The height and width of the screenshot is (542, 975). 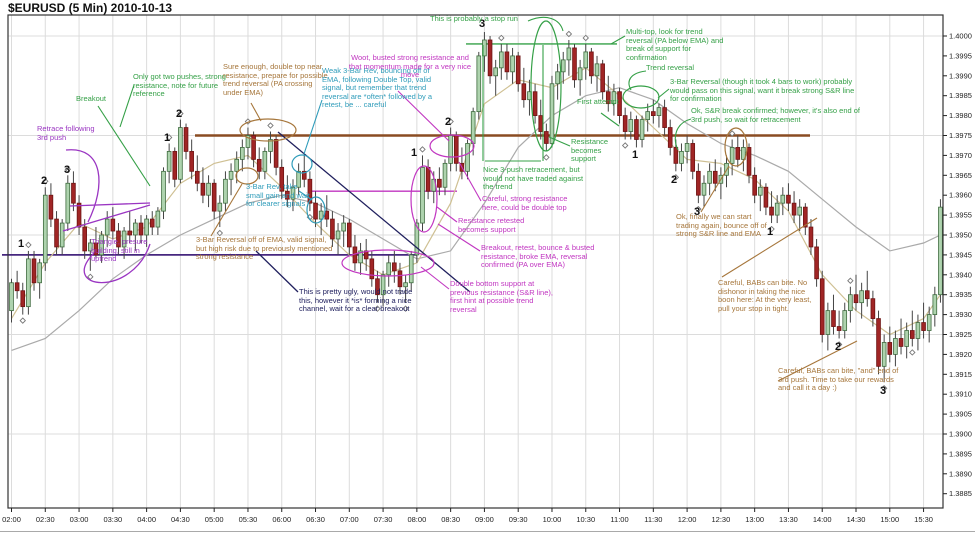 What do you see at coordinates (754, 519) in the screenshot?
I see `x-axis-label: 13:00` at bounding box center [754, 519].